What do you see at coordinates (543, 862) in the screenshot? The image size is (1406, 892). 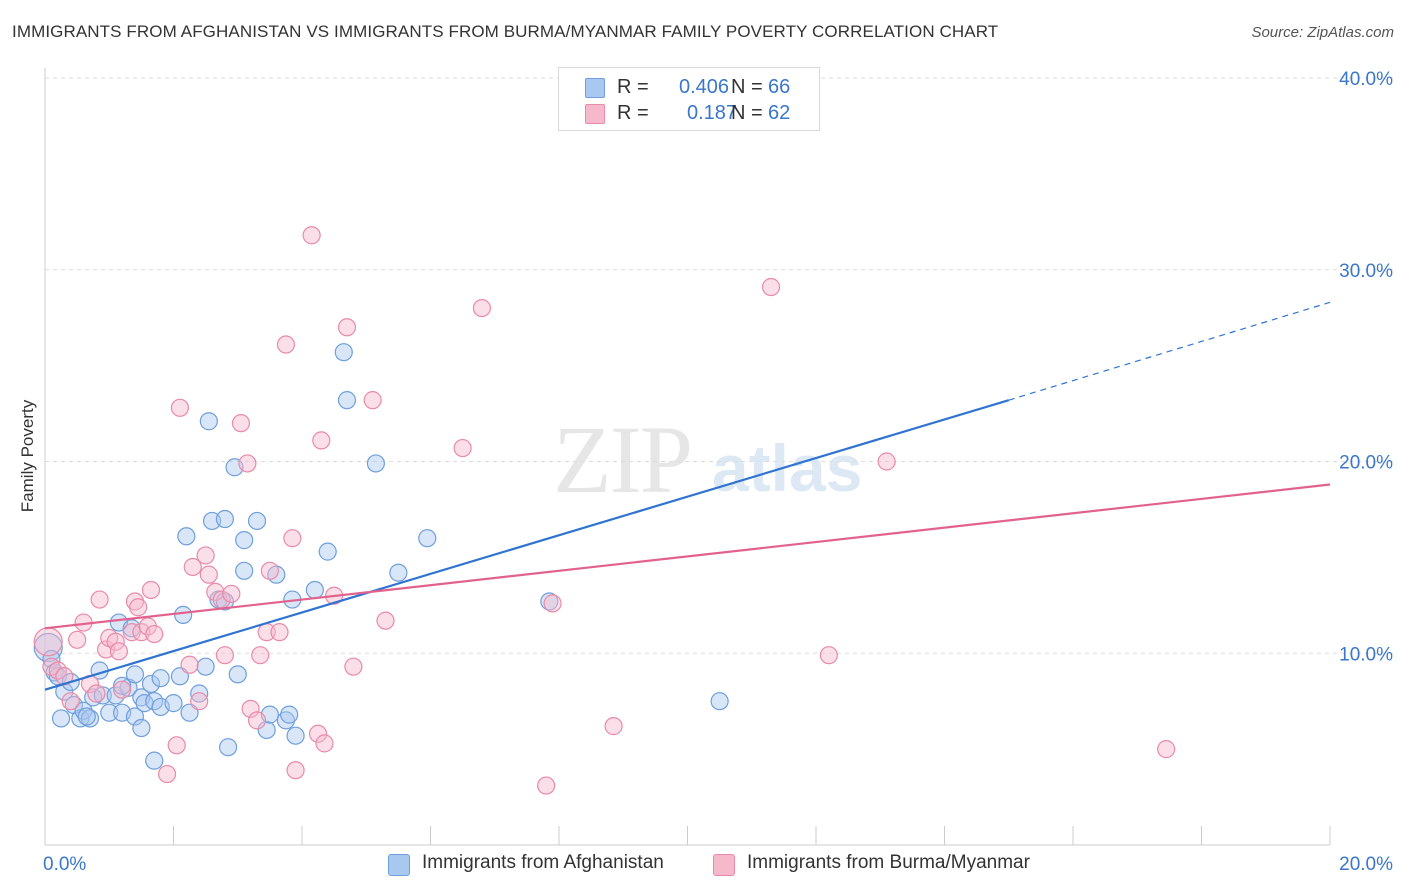 I see `bottom-legend-label-afghanistan: Immigrants from Afghanistan` at bounding box center [543, 862].